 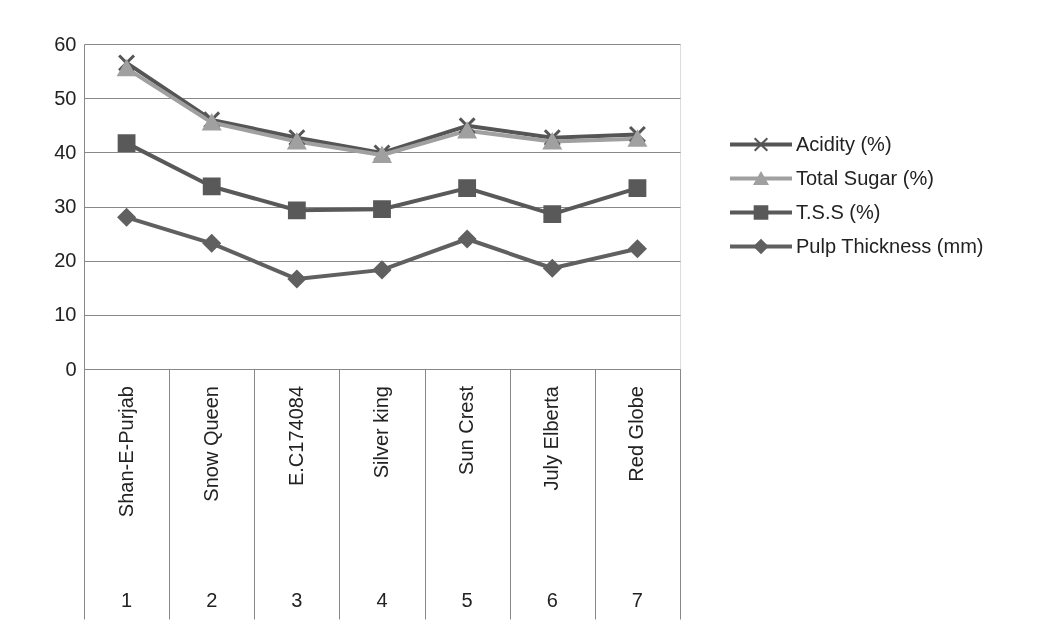 I want to click on text: 1, so click(x=127, y=600).